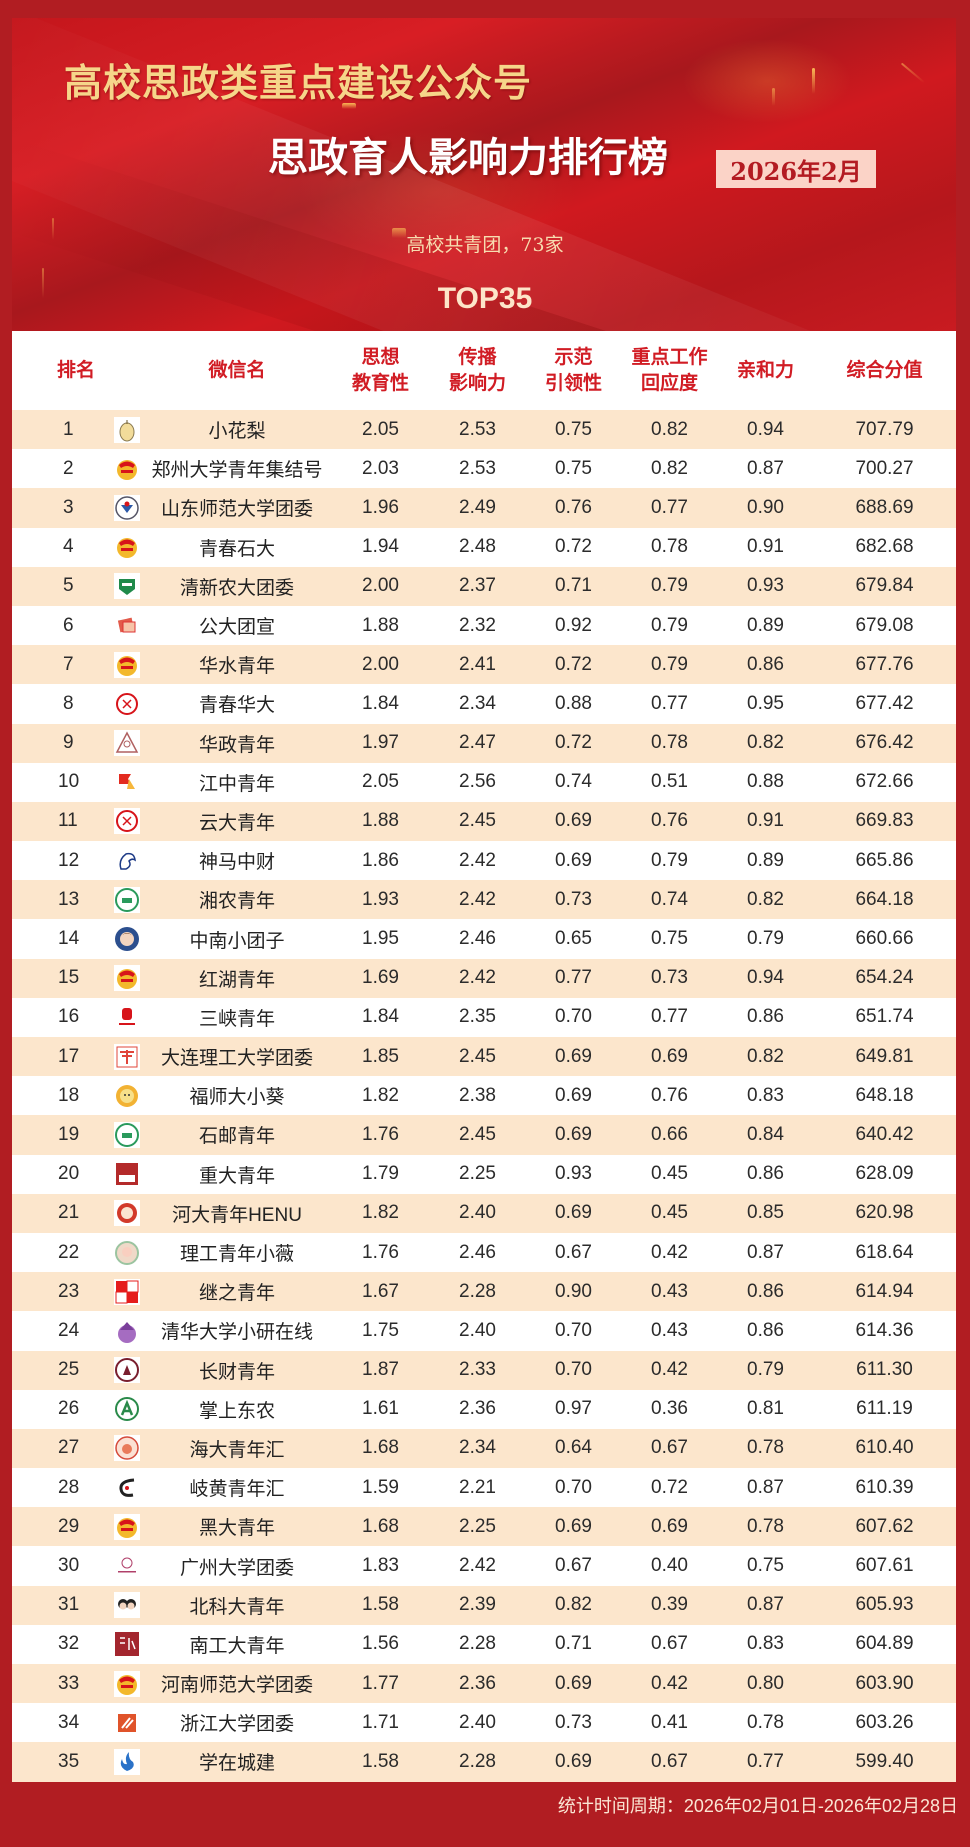 This screenshot has height=1847, width=970. What do you see at coordinates (69, 1330) in the screenshot?
I see `rank-cell: 24` at bounding box center [69, 1330].